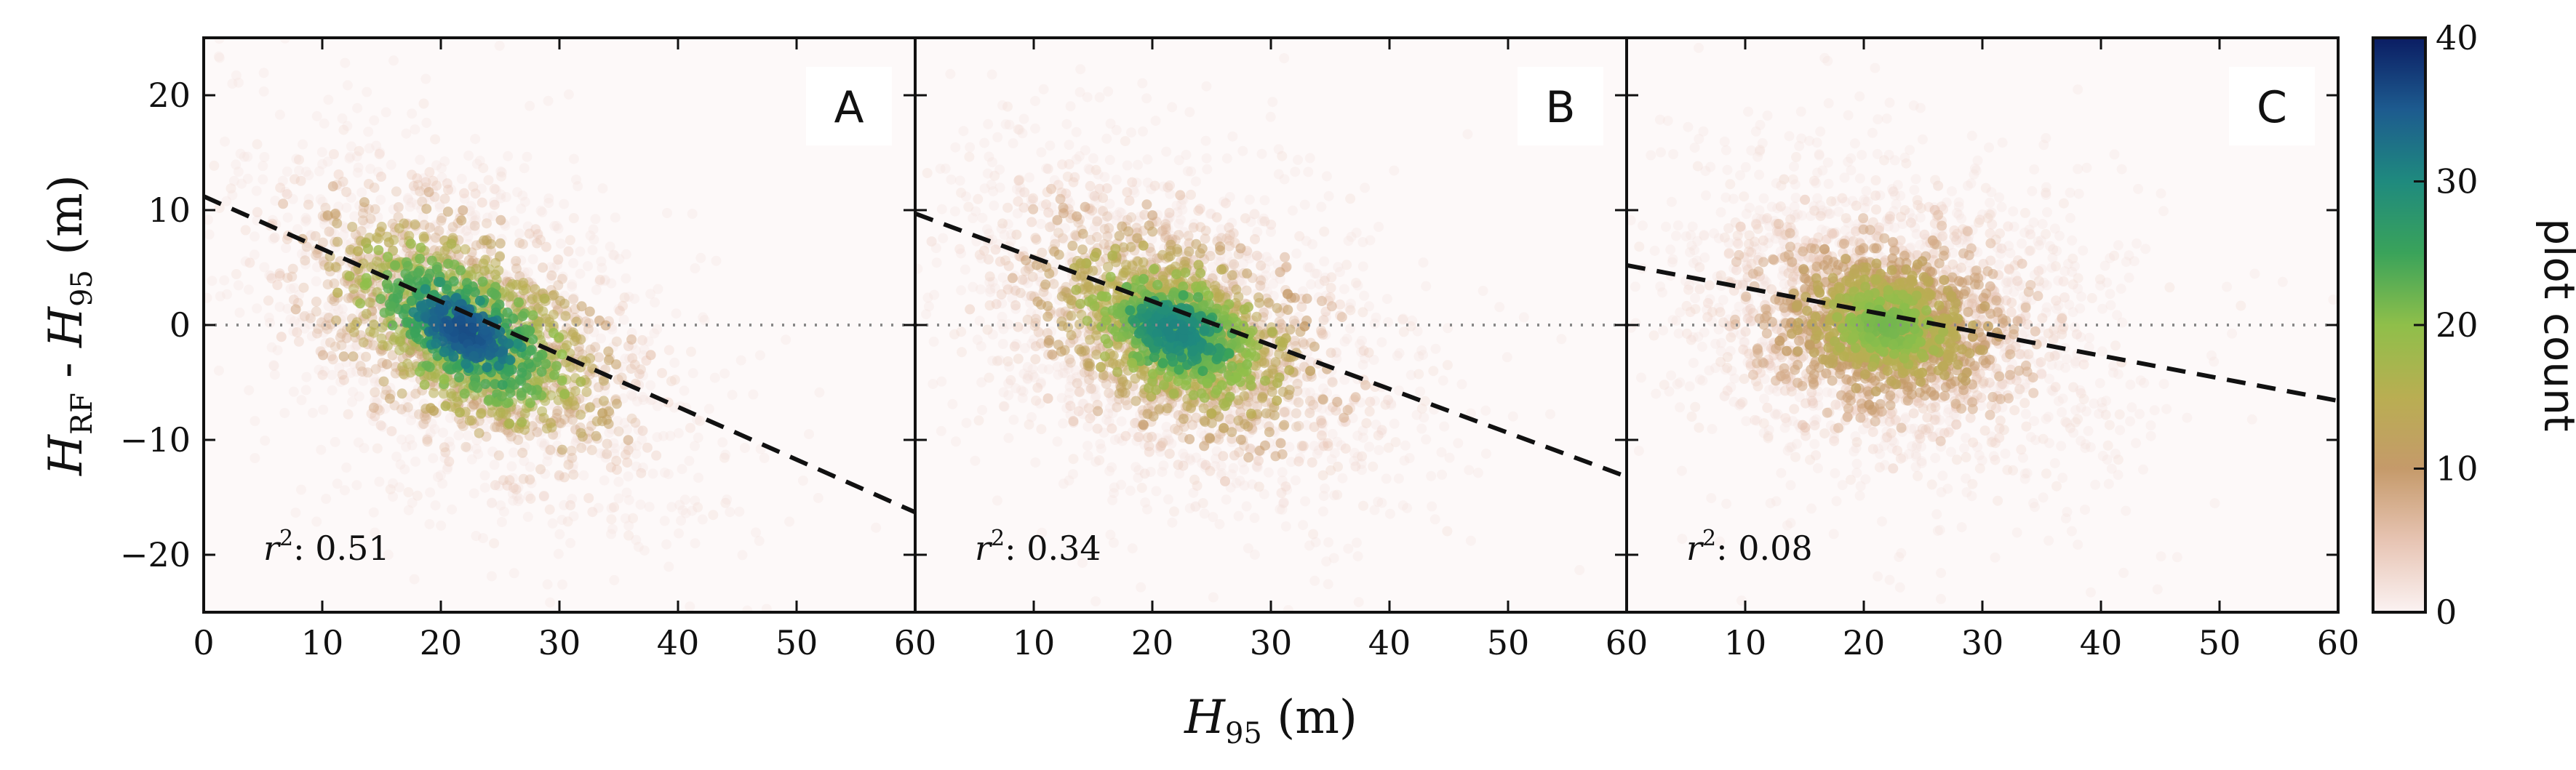  I want to click on panel-a-letter: A, so click(849, 107).